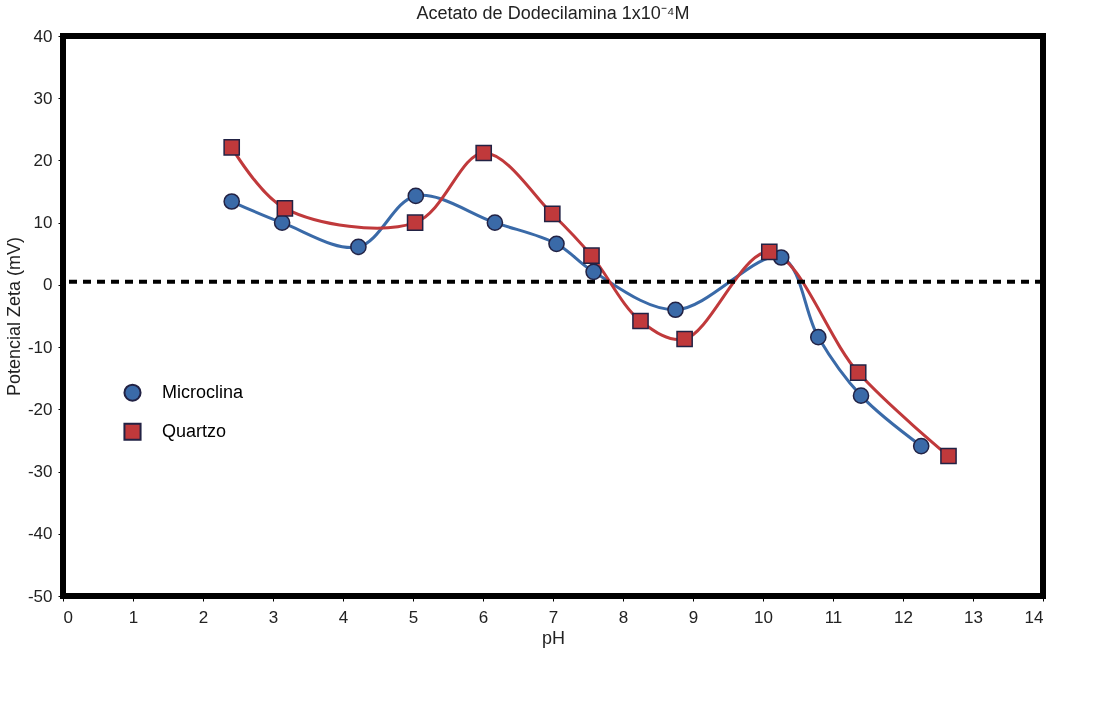 This screenshot has height=724, width=1120. I want to click on y-tick-label: 20, so click(43, 160).